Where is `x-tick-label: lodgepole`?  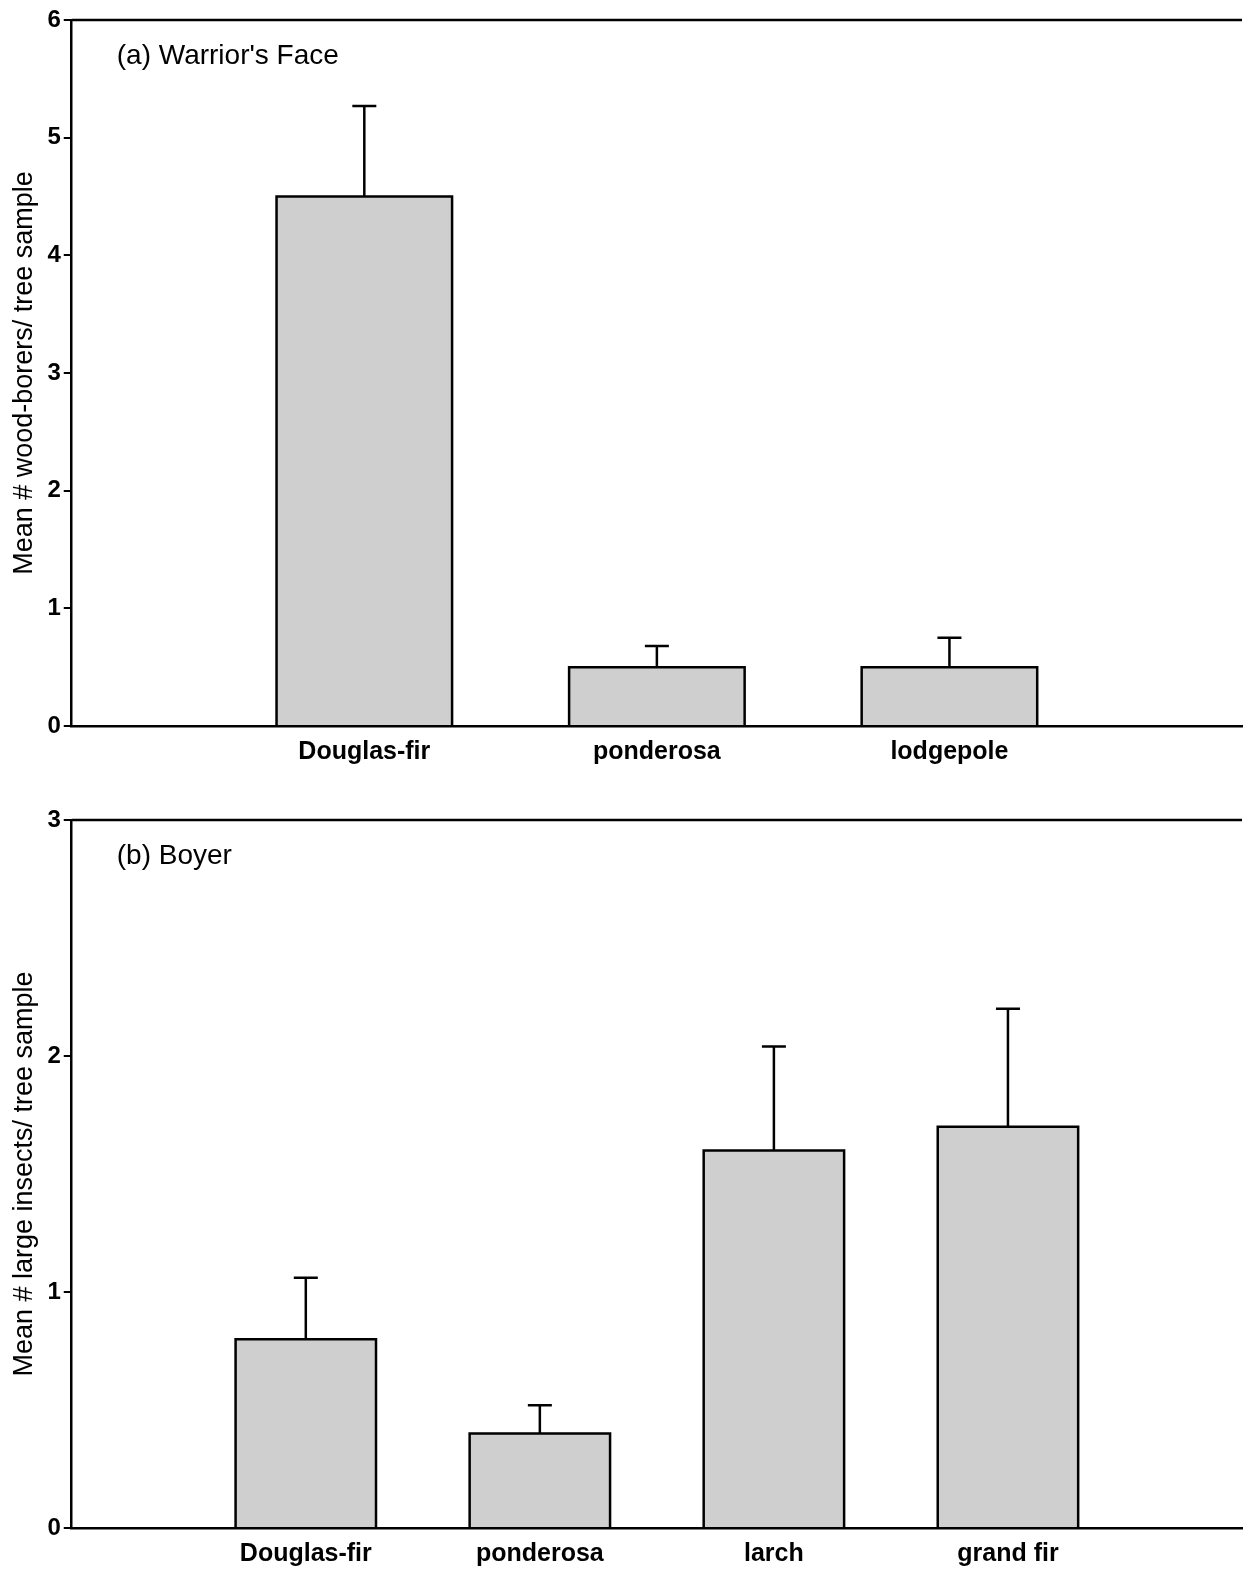
x-tick-label: lodgepole is located at coordinates (949, 749).